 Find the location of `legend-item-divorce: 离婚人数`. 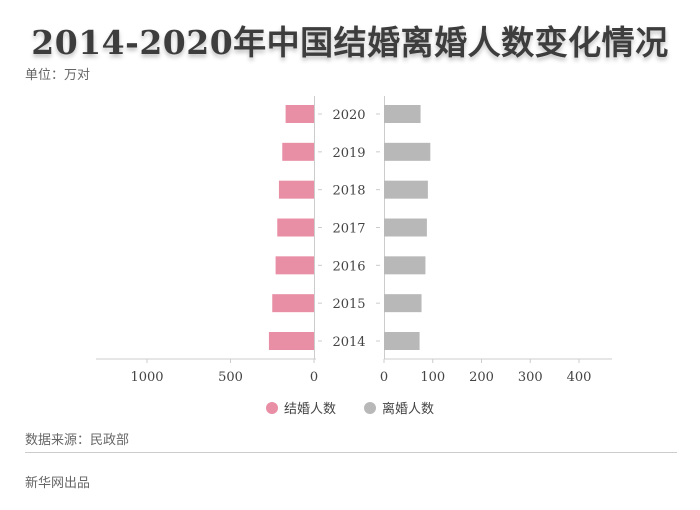

legend-item-divorce: 离婚人数 is located at coordinates (399, 407).